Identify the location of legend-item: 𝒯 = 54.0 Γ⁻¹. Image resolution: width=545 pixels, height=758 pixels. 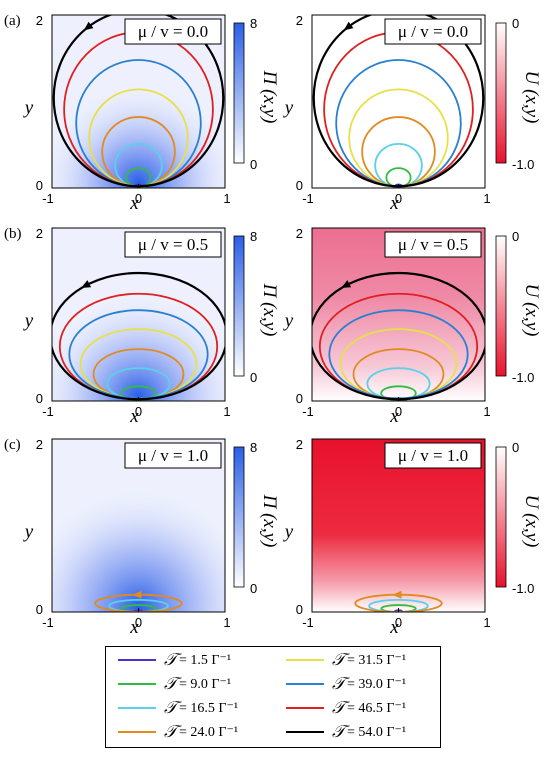
(346, 732).